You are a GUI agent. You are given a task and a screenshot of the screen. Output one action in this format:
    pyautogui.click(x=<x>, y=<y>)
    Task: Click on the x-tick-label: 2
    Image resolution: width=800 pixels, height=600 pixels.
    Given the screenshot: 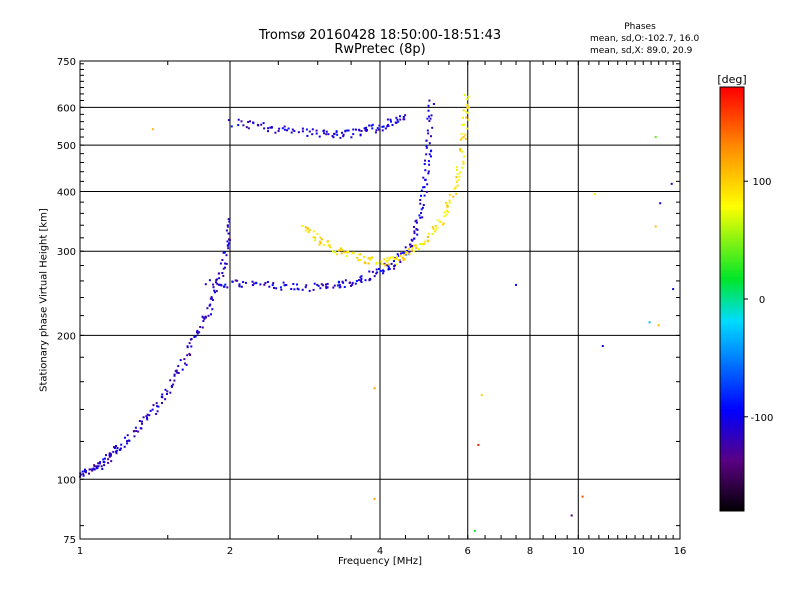 What is the action you would take?
    pyautogui.click(x=230, y=551)
    